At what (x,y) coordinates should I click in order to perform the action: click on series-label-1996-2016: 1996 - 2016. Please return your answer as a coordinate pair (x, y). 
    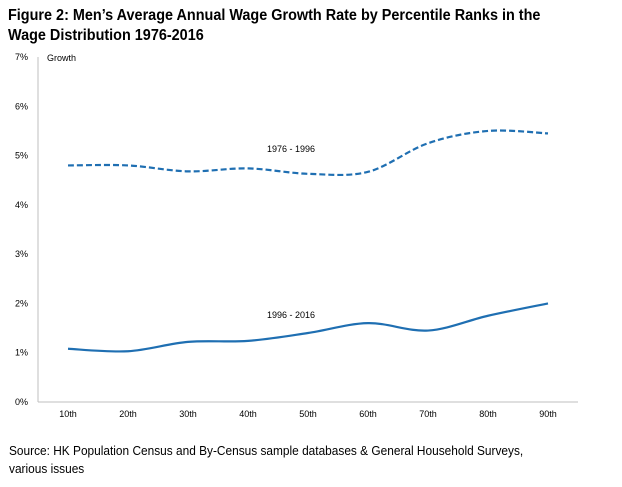
    Looking at the image, I should click on (291, 315).